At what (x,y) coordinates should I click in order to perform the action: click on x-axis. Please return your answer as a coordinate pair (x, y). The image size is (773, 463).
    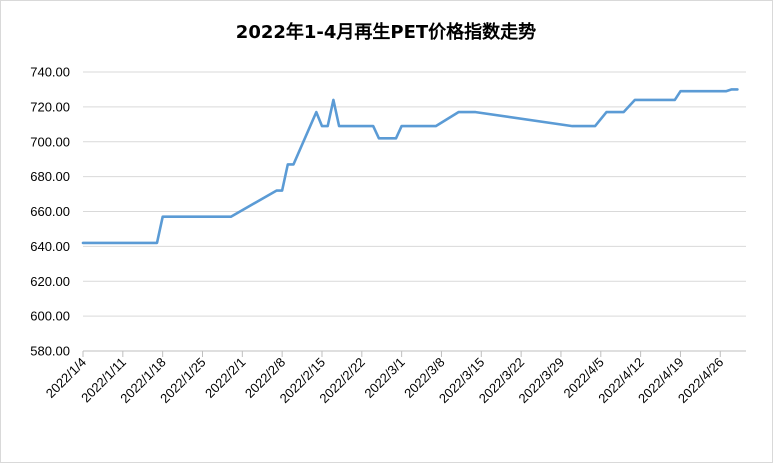
    Looking at the image, I should click on (414, 353).